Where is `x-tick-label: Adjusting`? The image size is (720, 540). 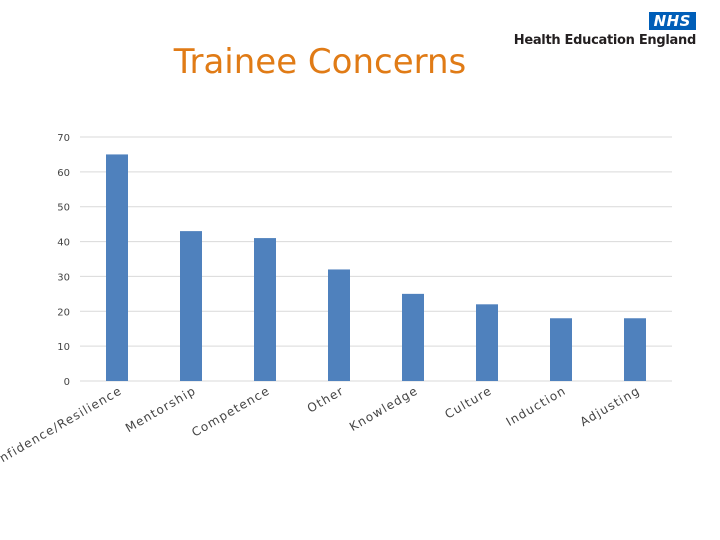
x-tick-label: Adjusting is located at coordinates (610, 406).